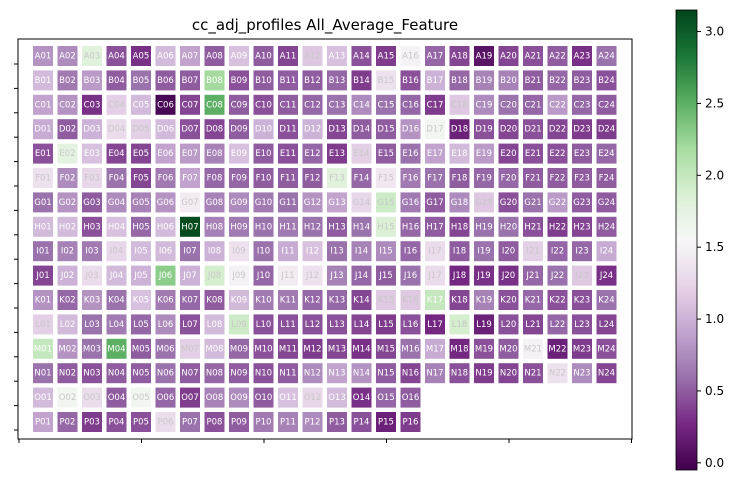  What do you see at coordinates (459, 105) in the screenshot?
I see `cell-label: C18` at bounding box center [459, 105].